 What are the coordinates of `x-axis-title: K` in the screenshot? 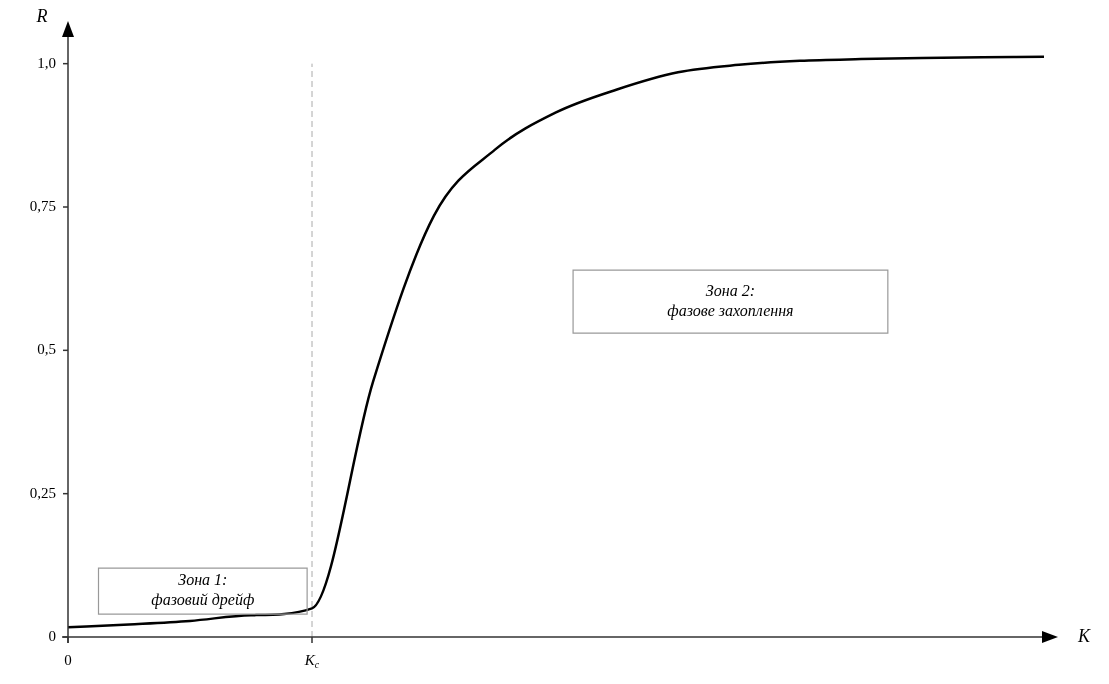 It's located at (1084, 635).